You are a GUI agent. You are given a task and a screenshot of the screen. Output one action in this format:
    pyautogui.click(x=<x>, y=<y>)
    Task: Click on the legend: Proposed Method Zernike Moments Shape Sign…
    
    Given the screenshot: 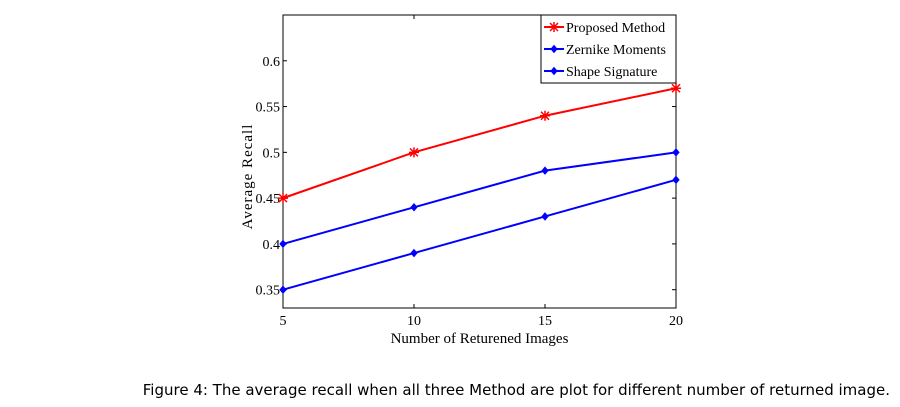 What is the action you would take?
    pyautogui.click(x=608, y=49)
    